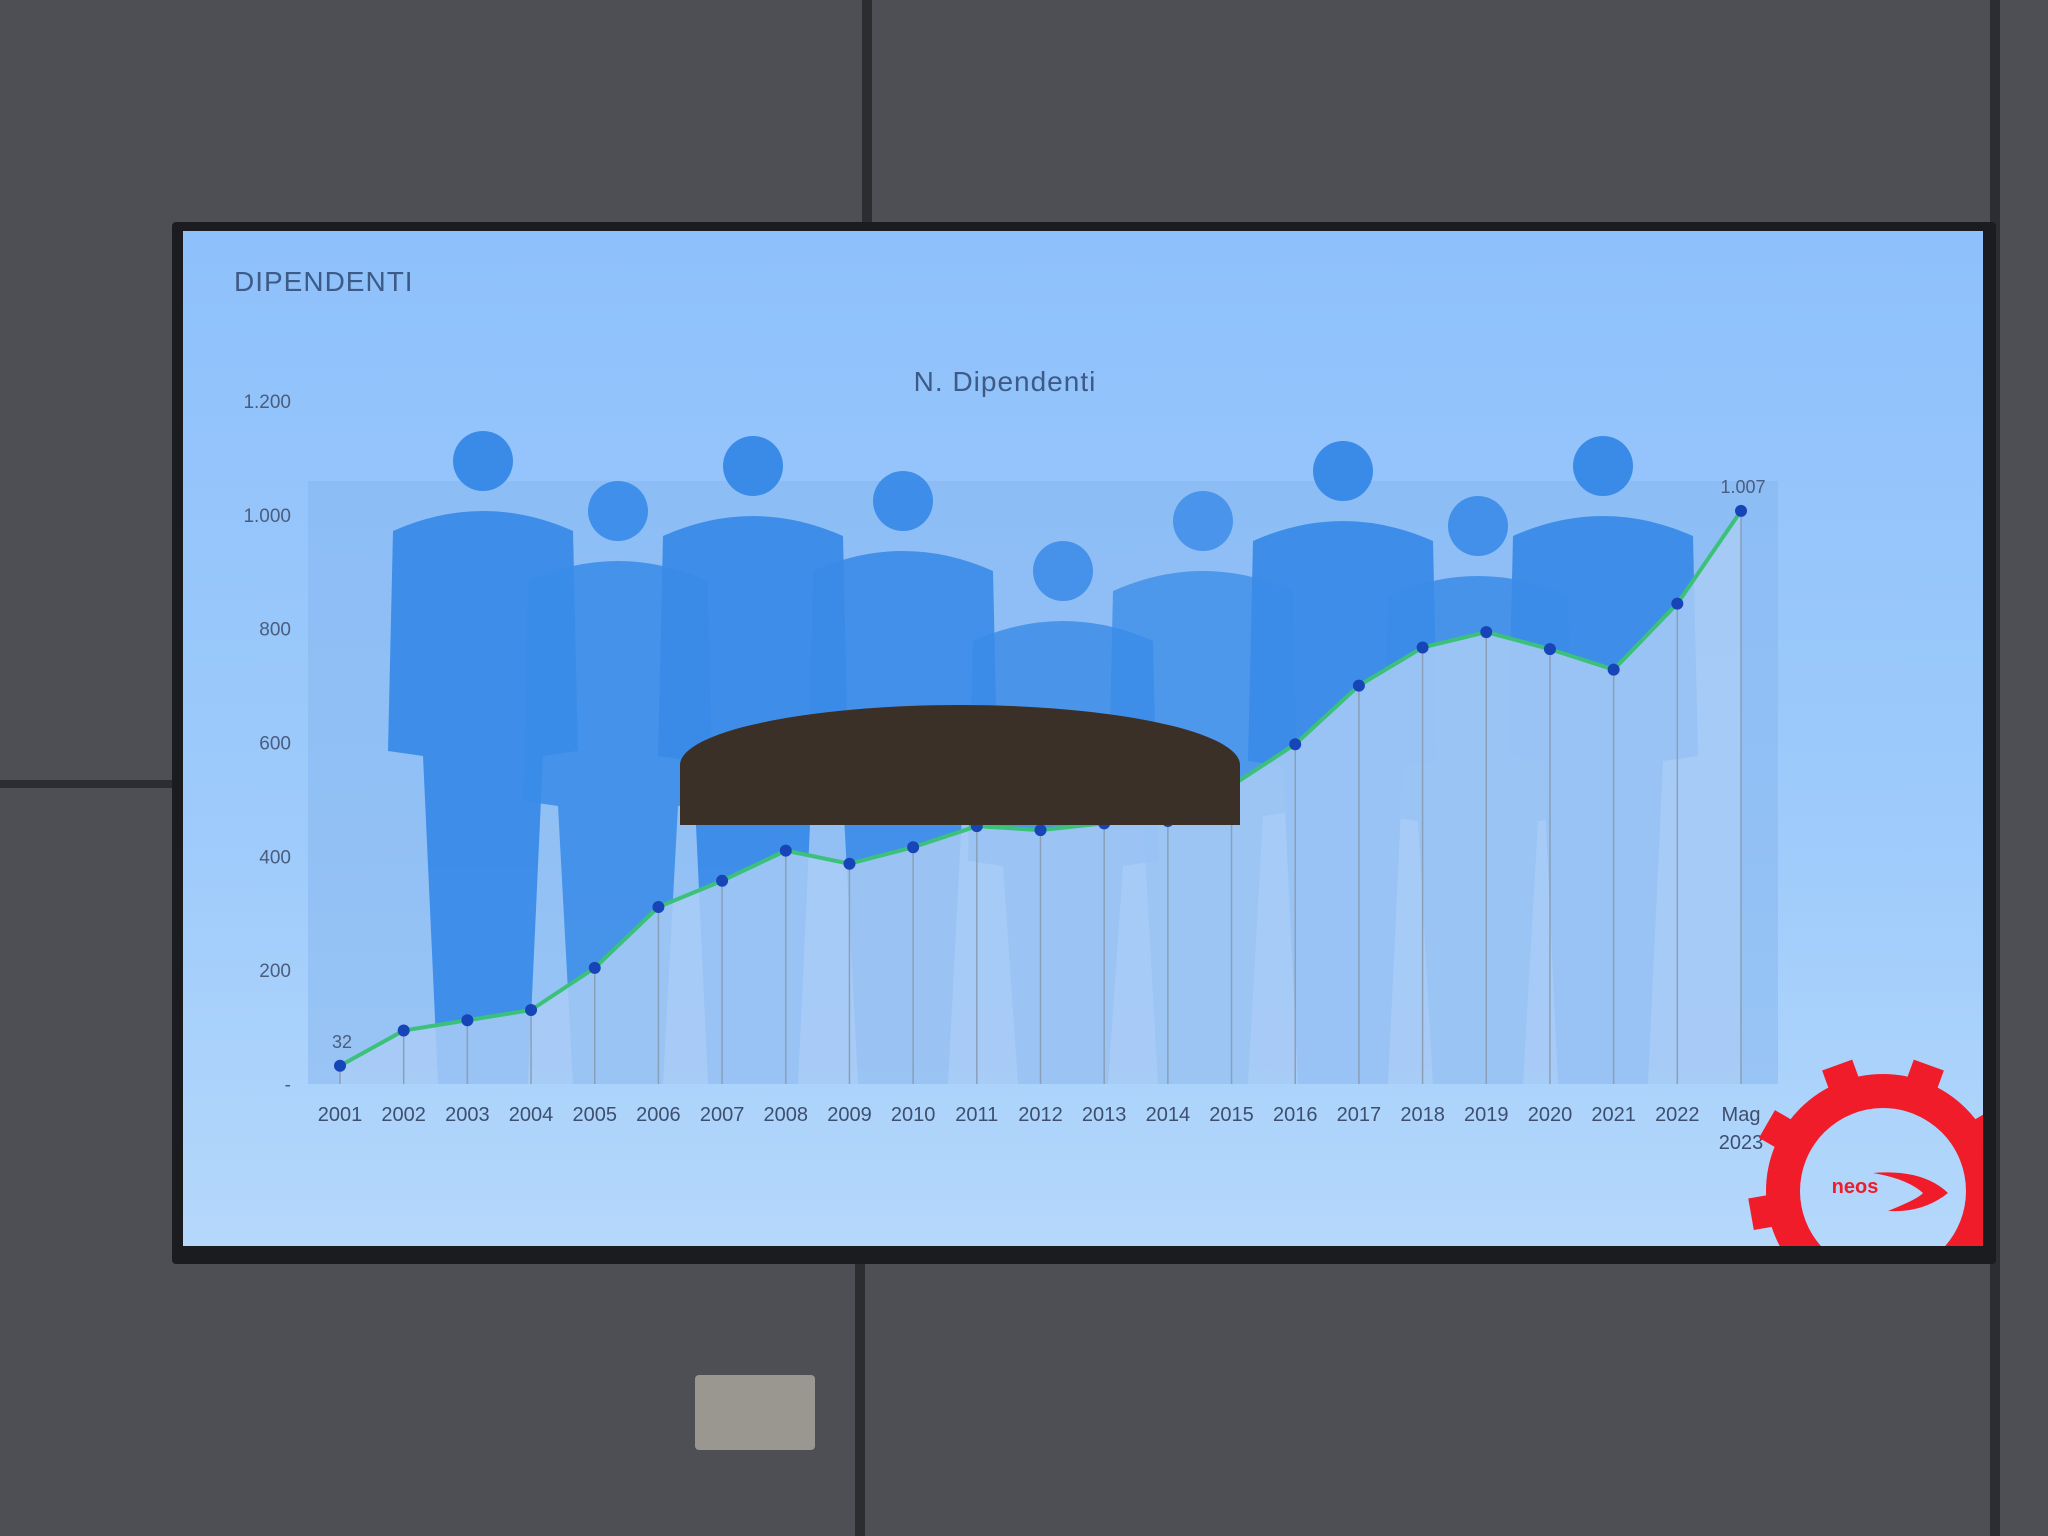 This screenshot has width=2048, height=1536. What do you see at coordinates (1910, 1192) in the screenshot?
I see `neos-logo-swoosh` at bounding box center [1910, 1192].